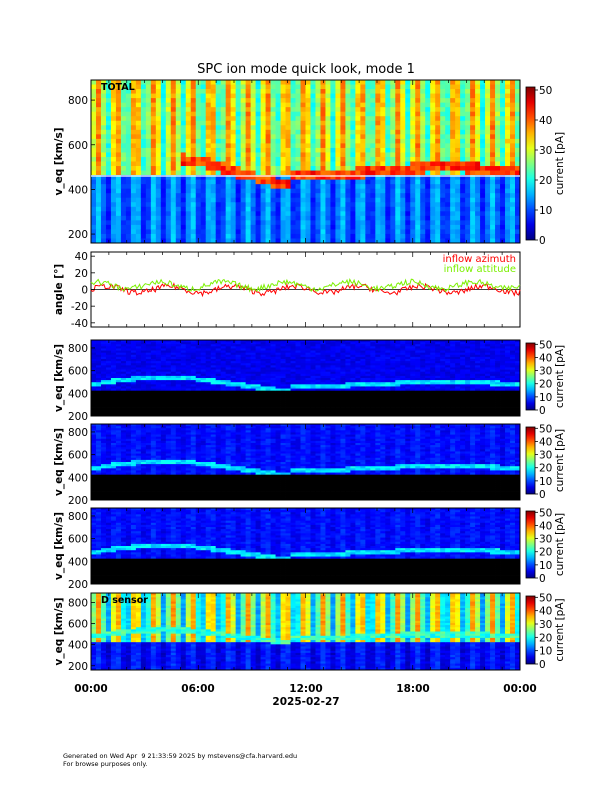 This screenshot has width=612, height=792. What do you see at coordinates (305, 689) in the screenshot?
I see `x-tick-label: 12:00` at bounding box center [305, 689].